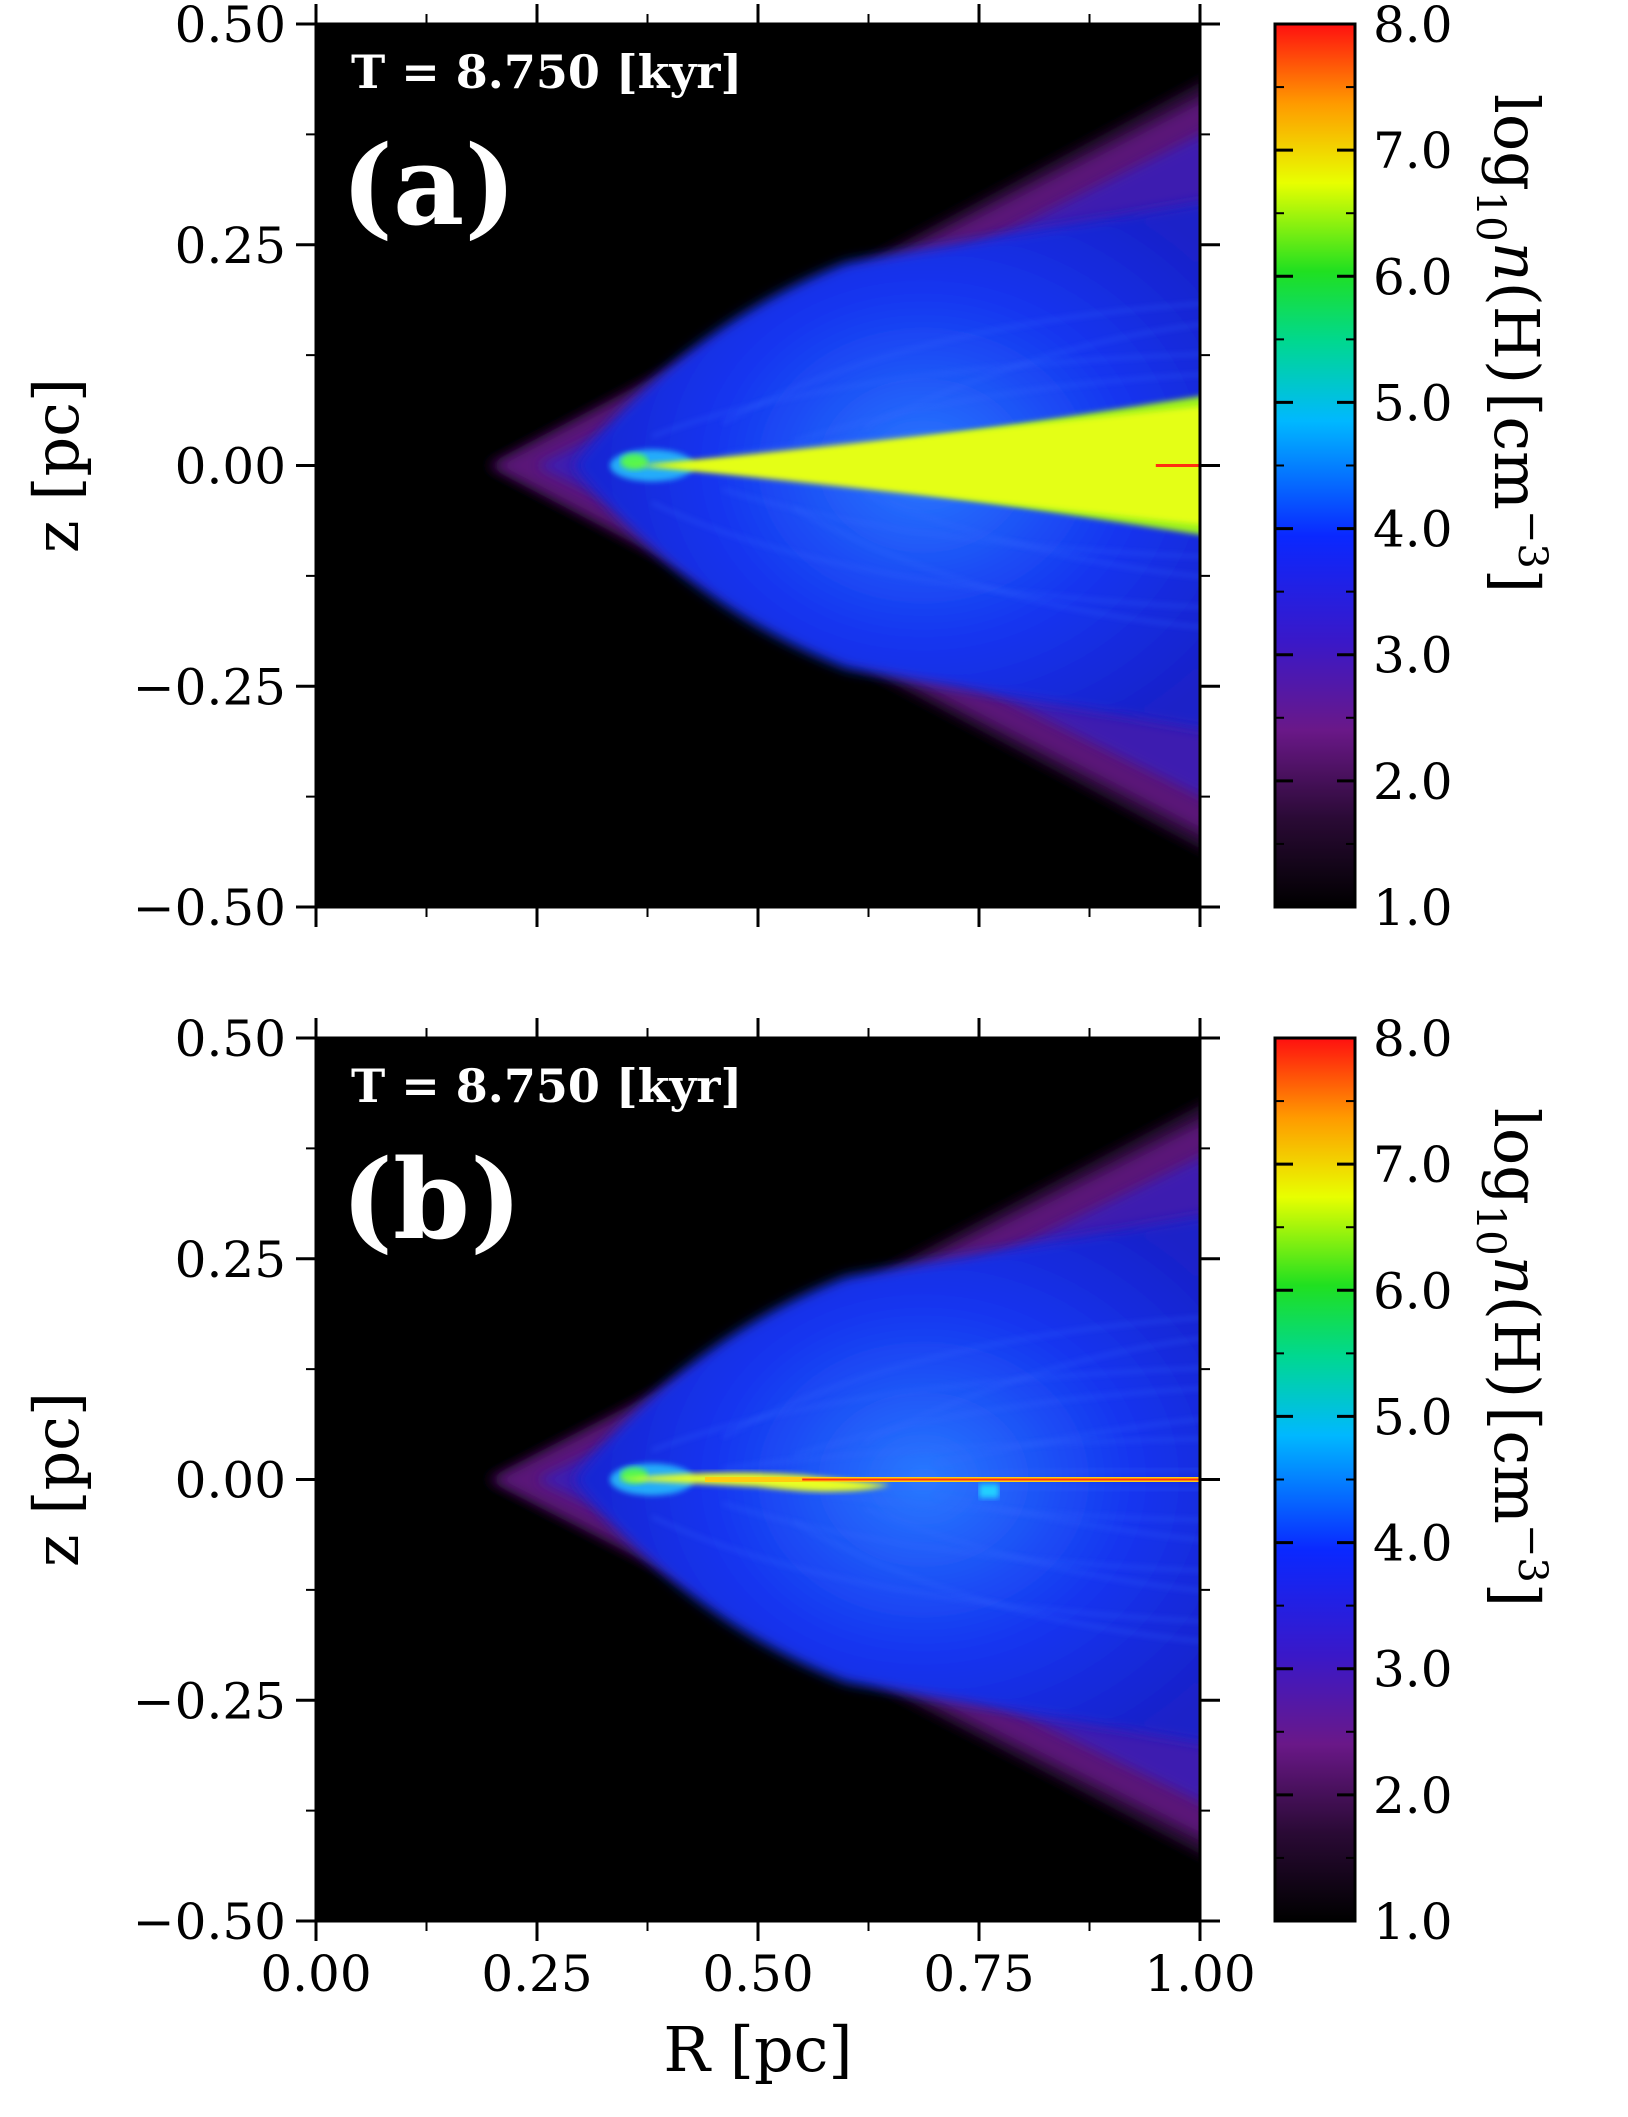 The width and height of the screenshot is (1628, 2117). I want to click on sheet-knot, so click(989, 1490).